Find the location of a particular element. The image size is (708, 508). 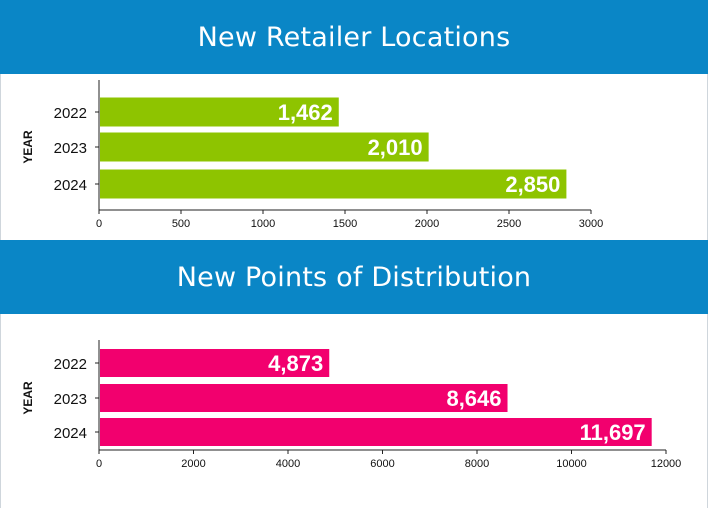

chart-2-title-banner: New Points of Distribution is located at coordinates (354, 277).